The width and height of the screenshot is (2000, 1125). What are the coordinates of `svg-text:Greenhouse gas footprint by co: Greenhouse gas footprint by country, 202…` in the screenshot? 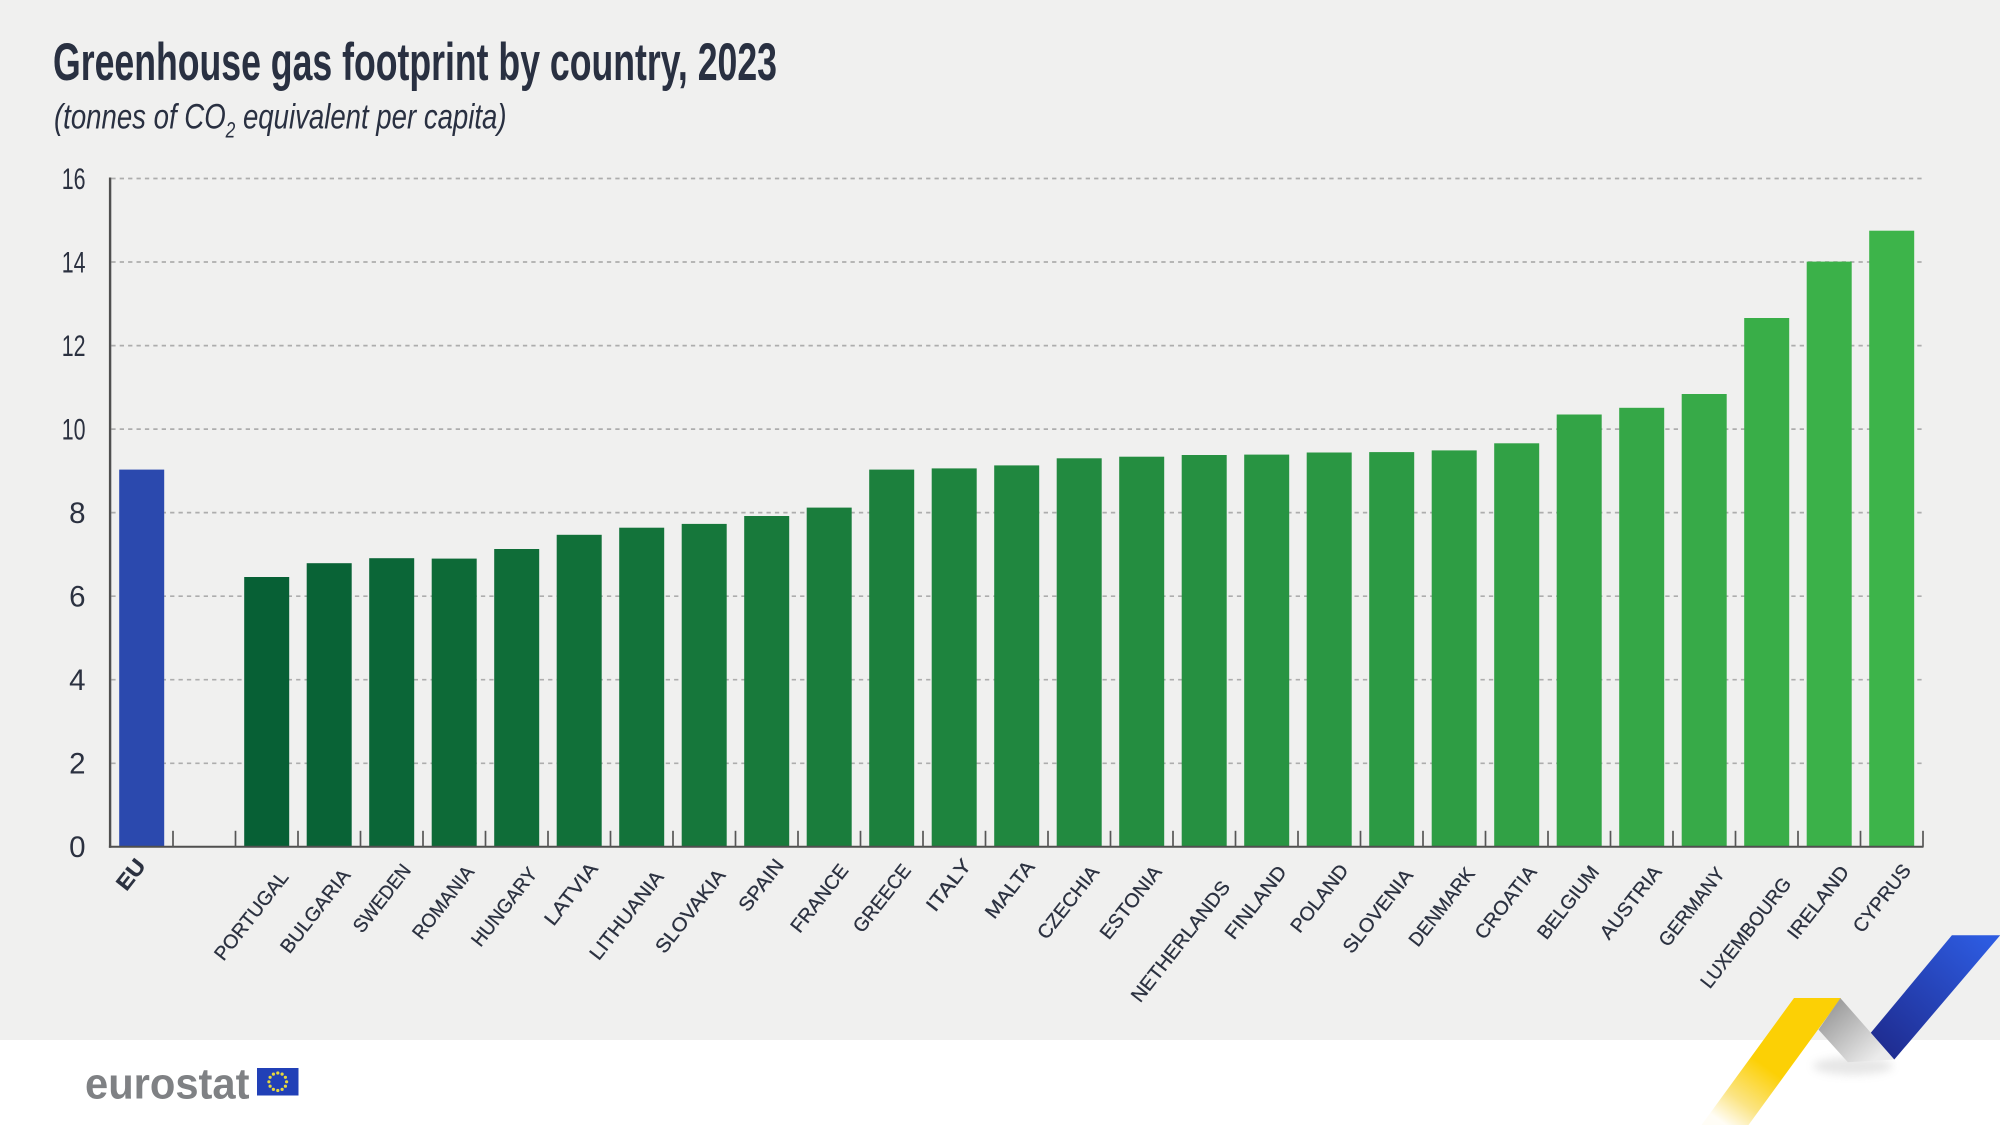 It's located at (415, 62).